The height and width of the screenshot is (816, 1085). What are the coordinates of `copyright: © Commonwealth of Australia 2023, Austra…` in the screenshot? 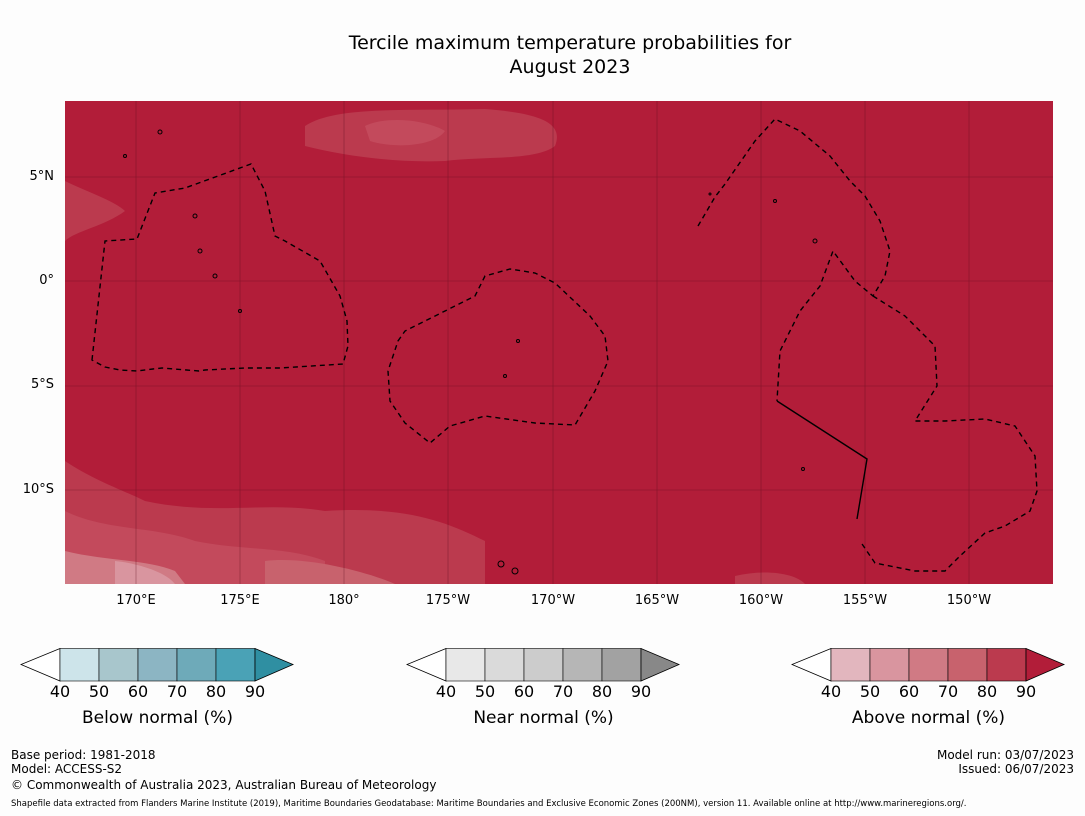 It's located at (224, 785).